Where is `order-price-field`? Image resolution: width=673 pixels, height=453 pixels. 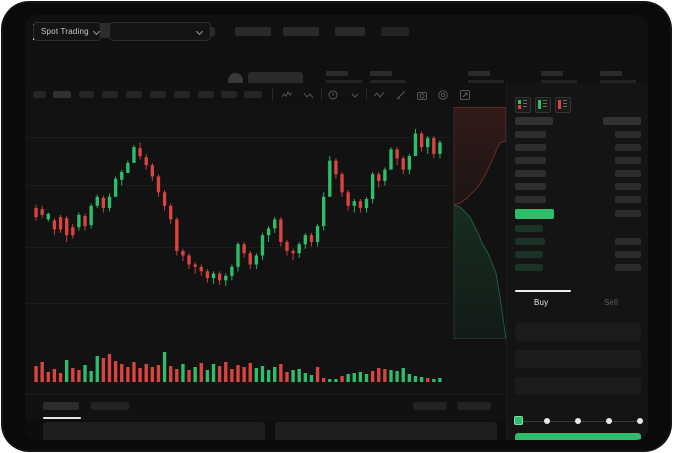
order-price-field is located at coordinates (578, 332).